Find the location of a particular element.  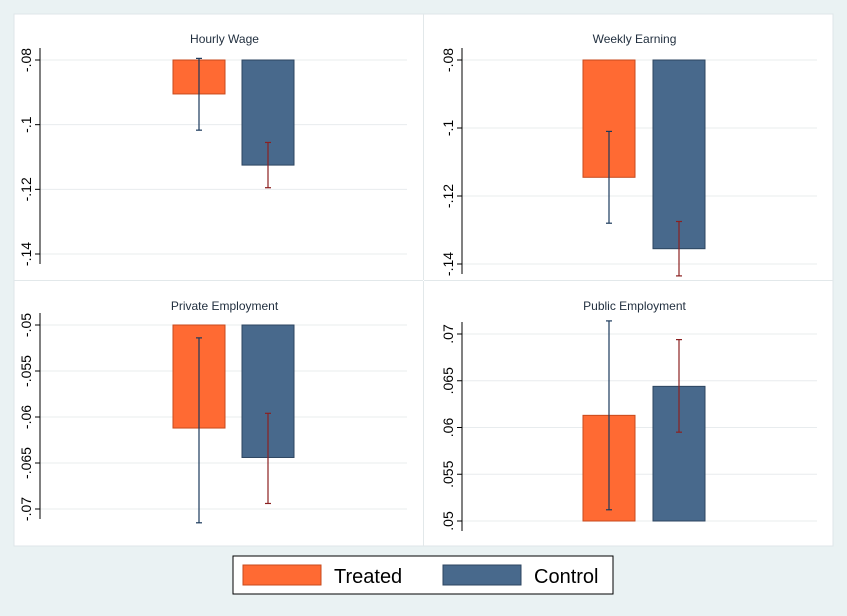

legend-swatch-treated is located at coordinates (282, 575).